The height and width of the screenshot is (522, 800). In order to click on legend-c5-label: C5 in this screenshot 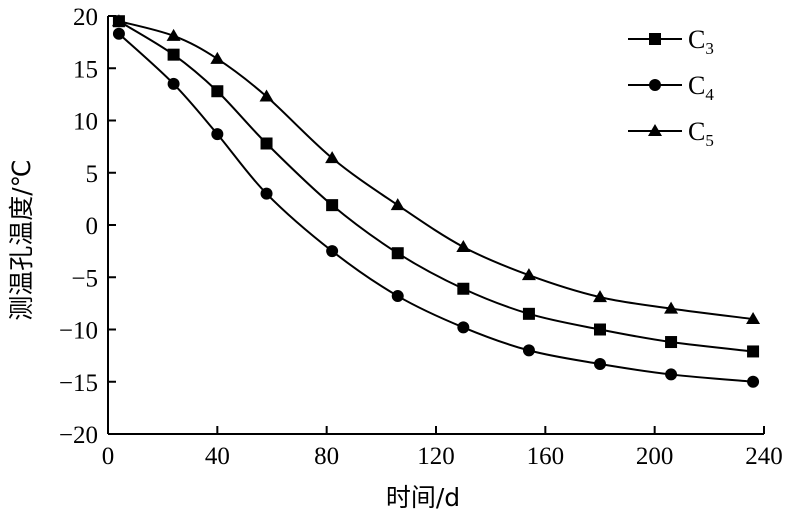, I will do `click(701, 133)`.